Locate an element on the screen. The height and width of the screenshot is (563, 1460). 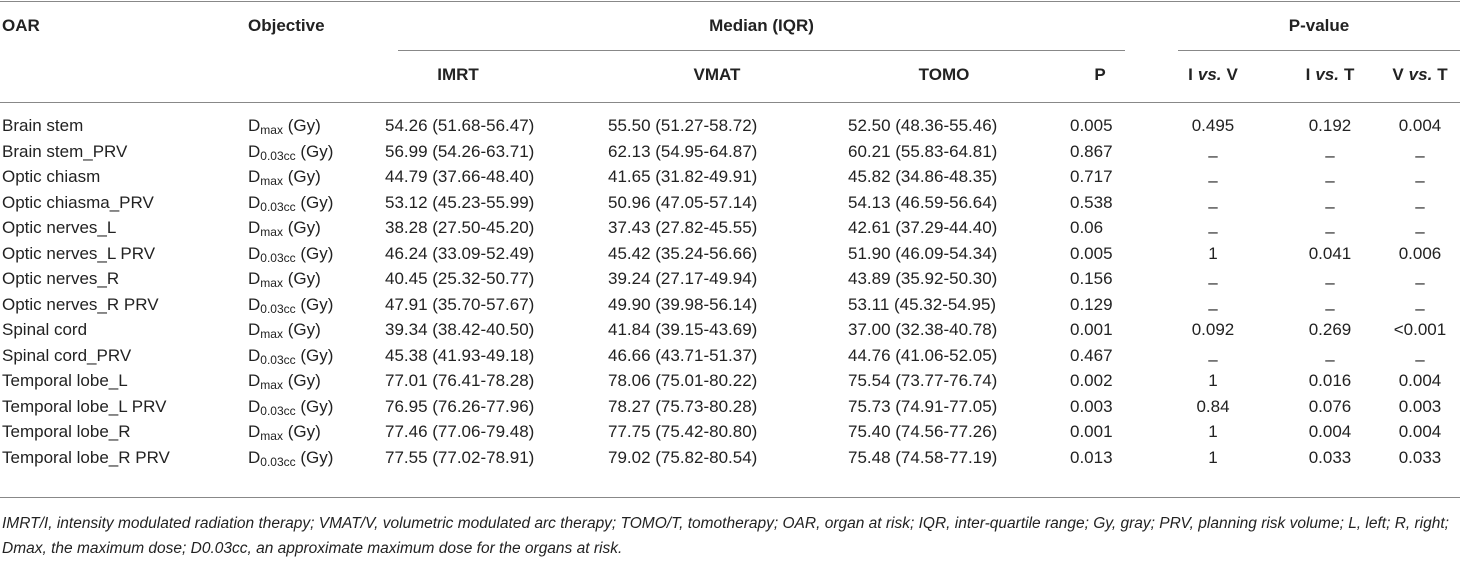
value-cell: 45.38 (41.93-49.18) is located at coordinates (460, 355).